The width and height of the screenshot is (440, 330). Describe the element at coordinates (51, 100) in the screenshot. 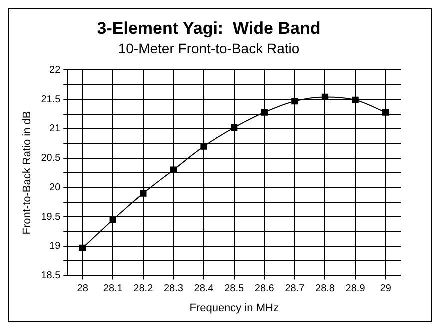

I see `y-tick-label: 21.5` at that location.